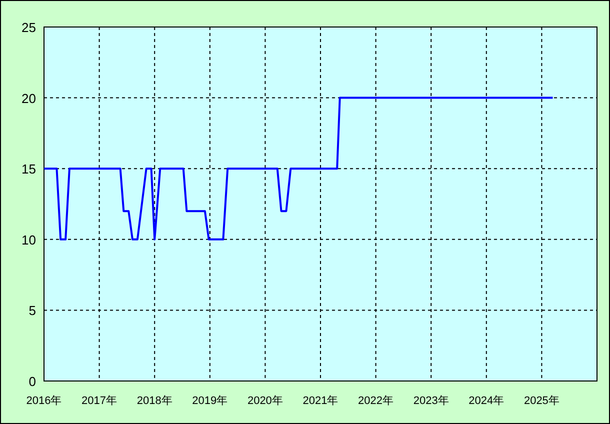  I want to click on x-tick-label: 2022年, so click(376, 401).